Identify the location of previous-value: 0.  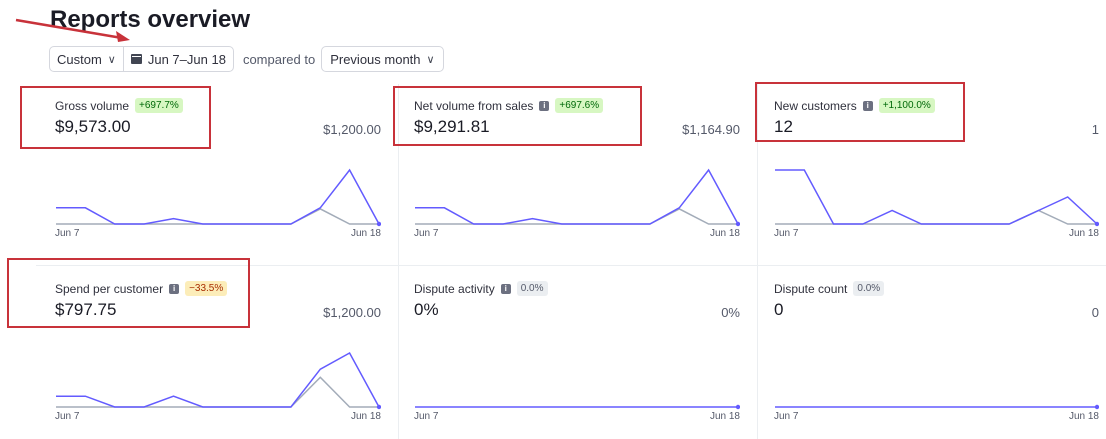
(1095, 312).